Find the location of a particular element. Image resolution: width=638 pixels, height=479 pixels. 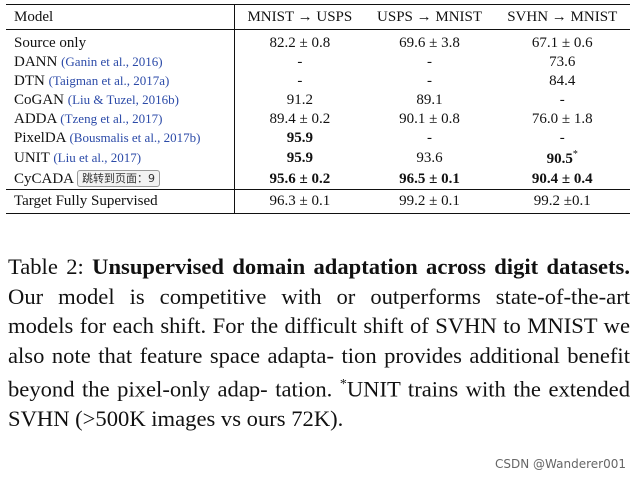

row-model-cell: CyCADA 跳转到页面：9 is located at coordinates (121, 179).